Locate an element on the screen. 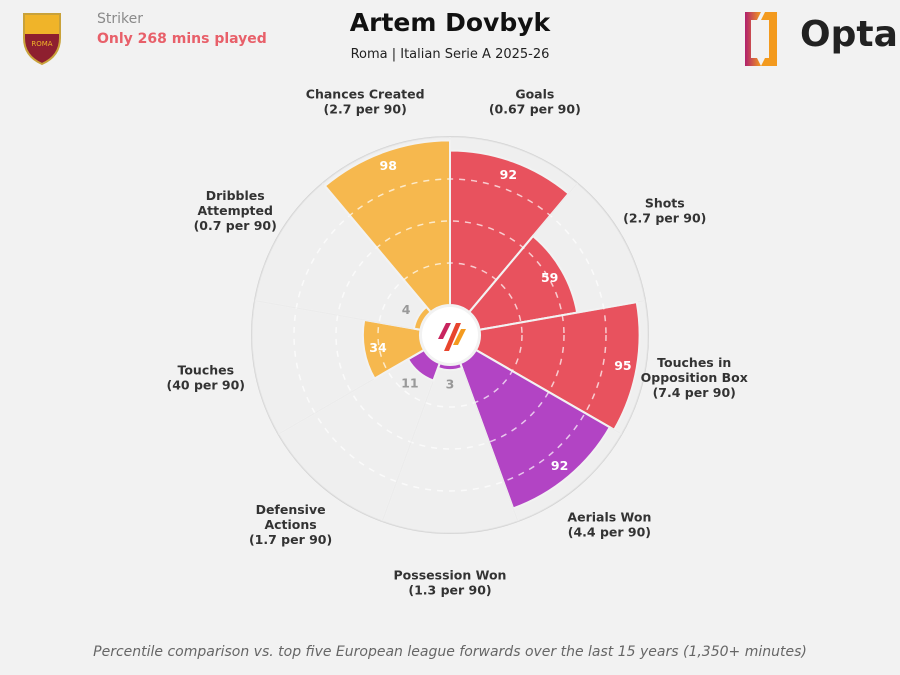 This screenshot has height=675, width=900. grid-circle is located at coordinates (450, 335).